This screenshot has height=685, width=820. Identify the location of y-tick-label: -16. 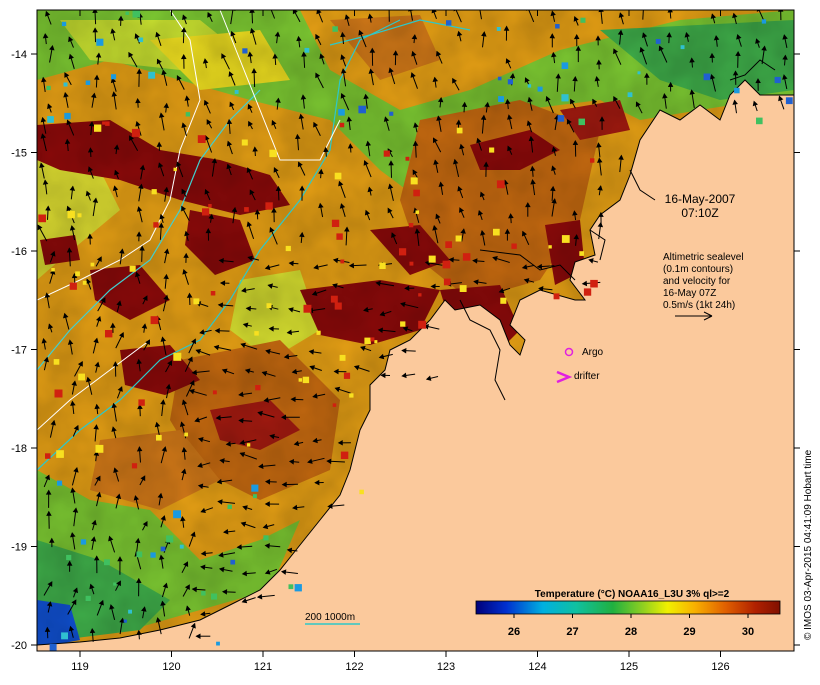
(19, 252).